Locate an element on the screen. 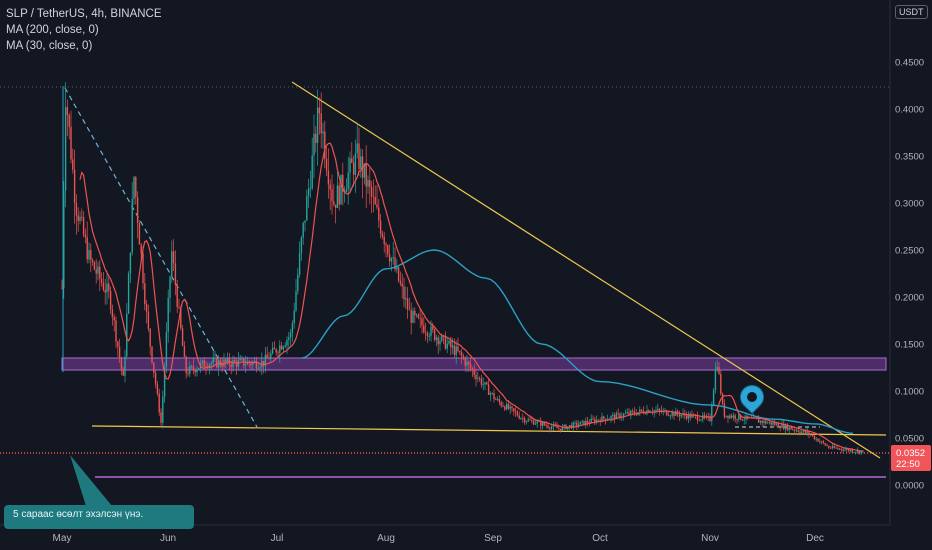  price-tick-label: 0.4000 is located at coordinates (909, 110).